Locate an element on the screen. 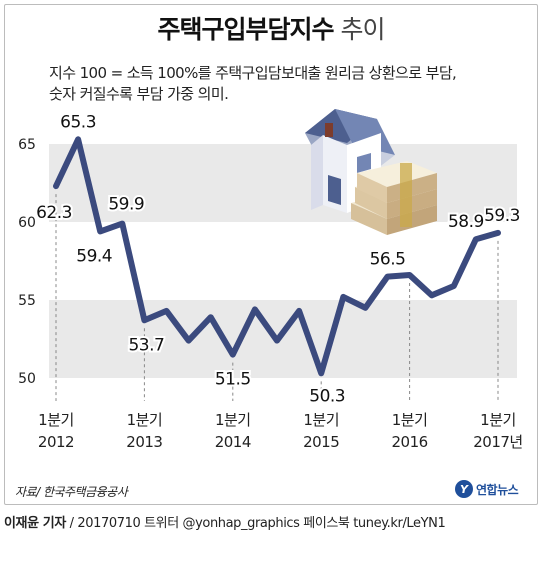 This screenshot has height=566, width=540. money-stack-icon is located at coordinates (394, 198).